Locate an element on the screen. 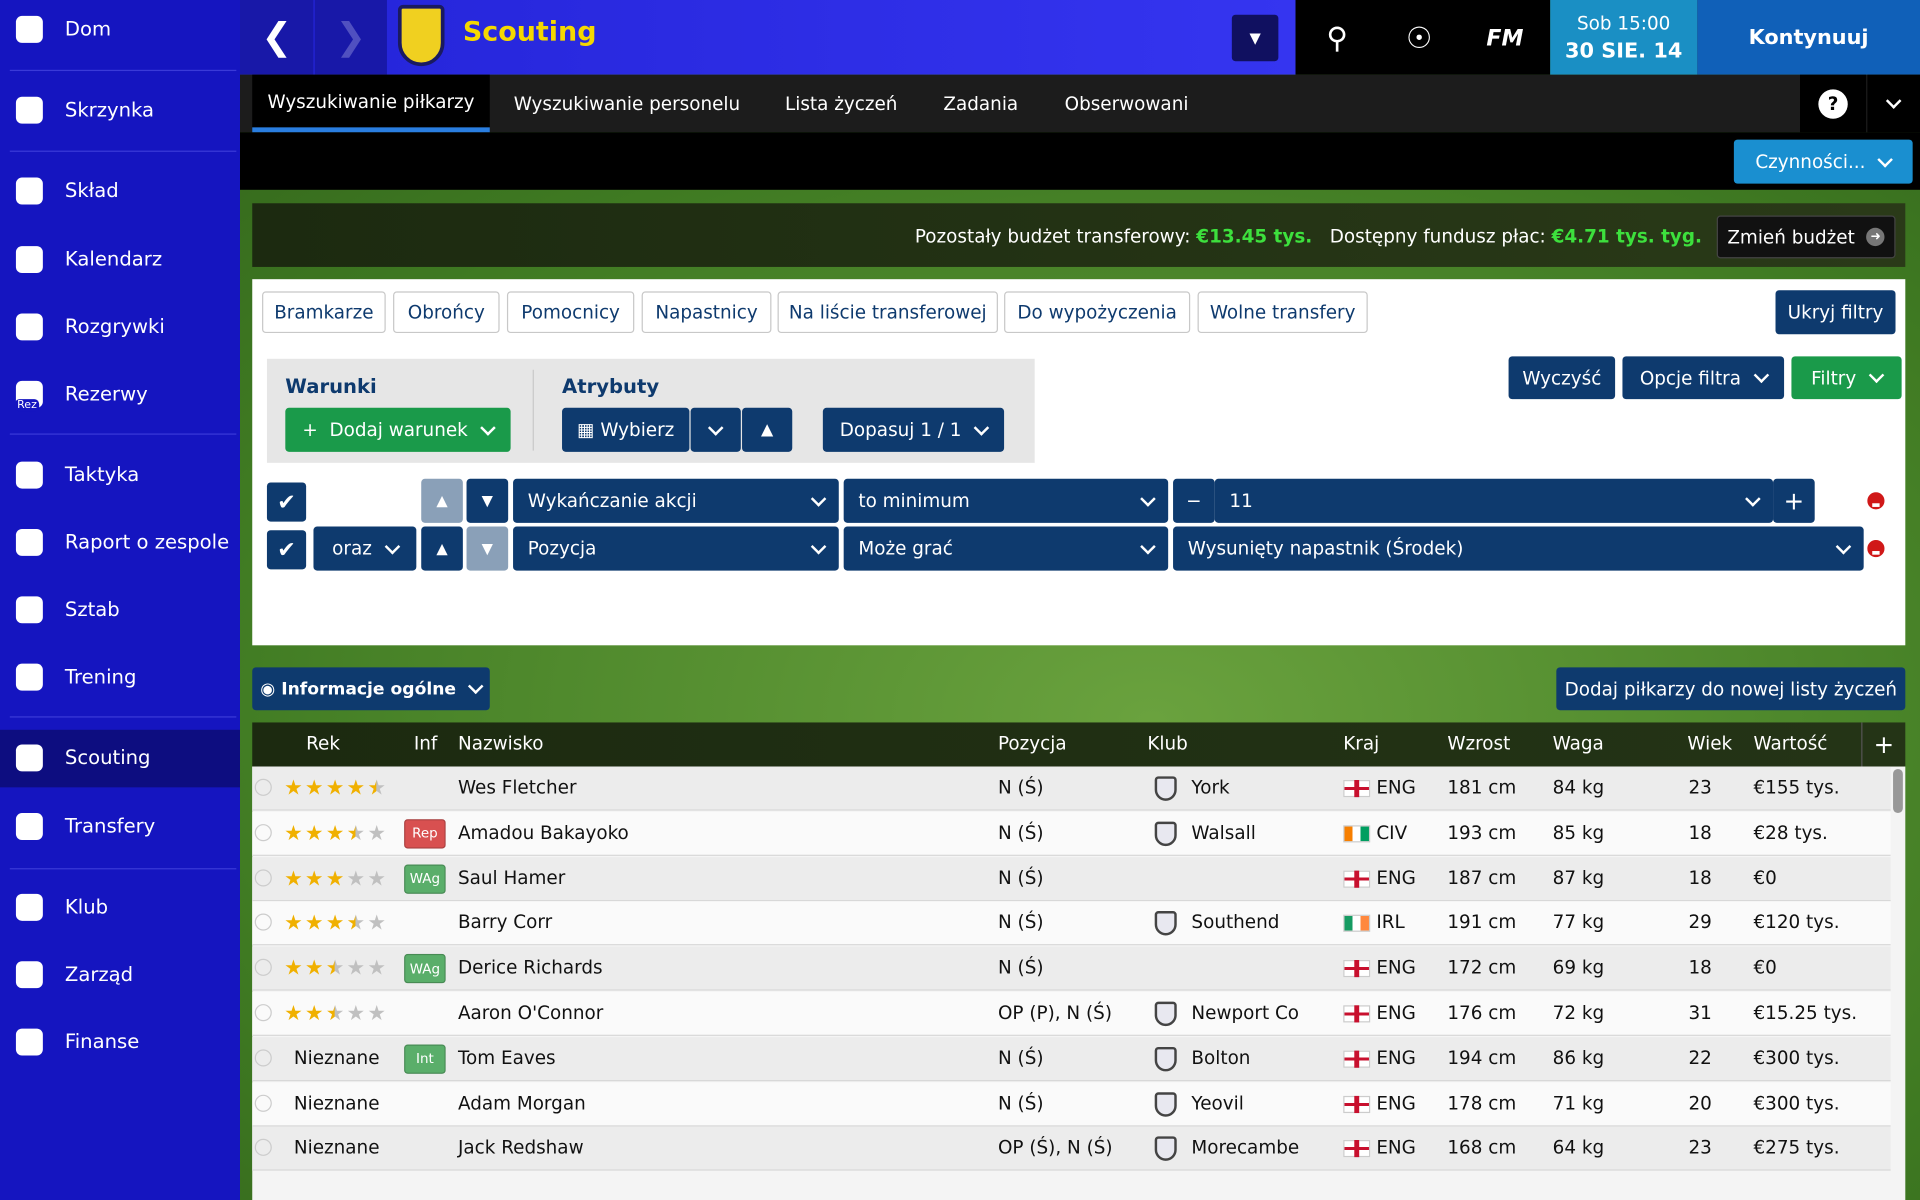  add-shortlist-button: Dodaj piłkarzy do nowej listy życzeń is located at coordinates (1731, 689).